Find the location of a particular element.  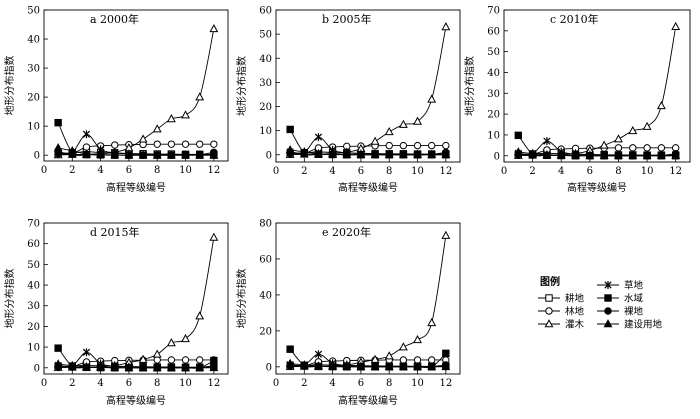

legend-entry: 裸地 is located at coordinates (620, 312).